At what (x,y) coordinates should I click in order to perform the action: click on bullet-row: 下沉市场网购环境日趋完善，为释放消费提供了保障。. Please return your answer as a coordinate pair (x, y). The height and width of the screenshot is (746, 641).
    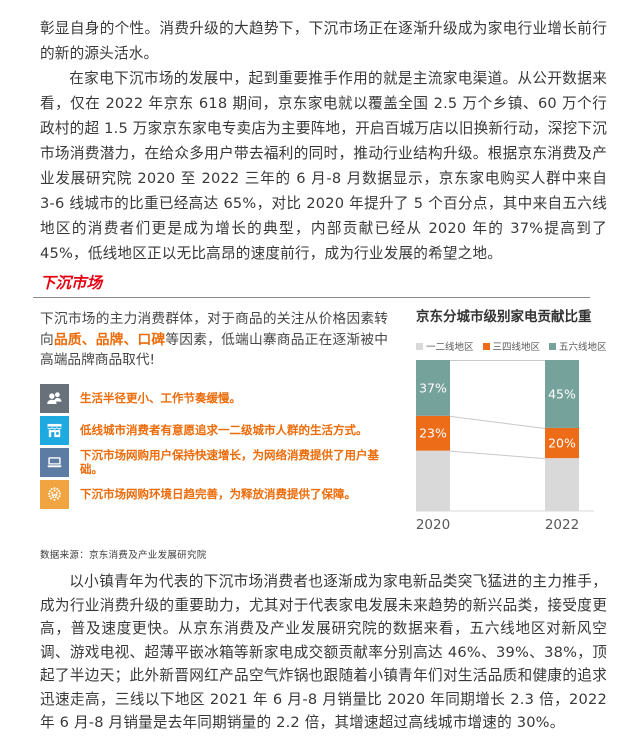
    Looking at the image, I should click on (214, 494).